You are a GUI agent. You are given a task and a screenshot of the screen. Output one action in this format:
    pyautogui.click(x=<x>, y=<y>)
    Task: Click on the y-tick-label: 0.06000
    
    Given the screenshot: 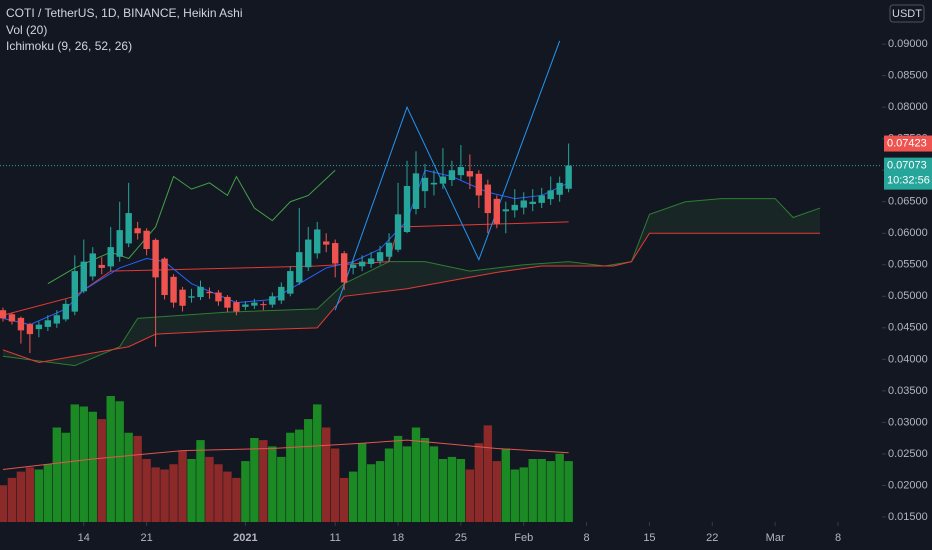 What is the action you would take?
    pyautogui.click(x=908, y=233)
    